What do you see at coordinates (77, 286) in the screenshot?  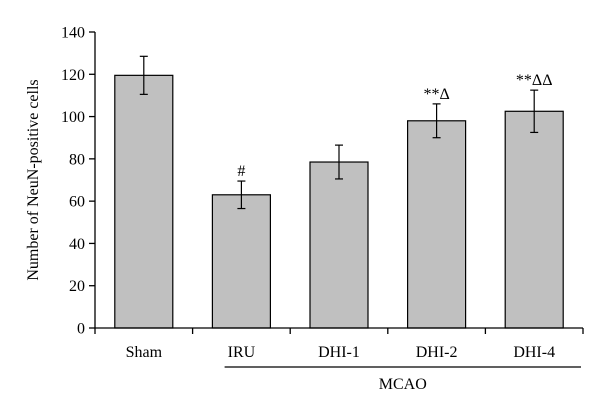 I see `y-tick-label: 20` at bounding box center [77, 286].